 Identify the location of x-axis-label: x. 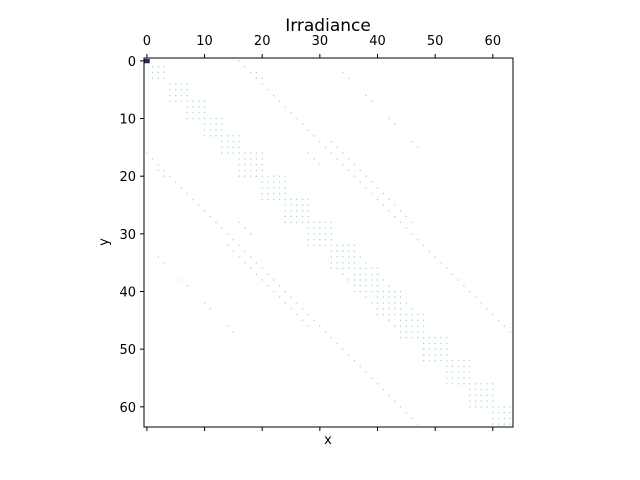
(328, 440).